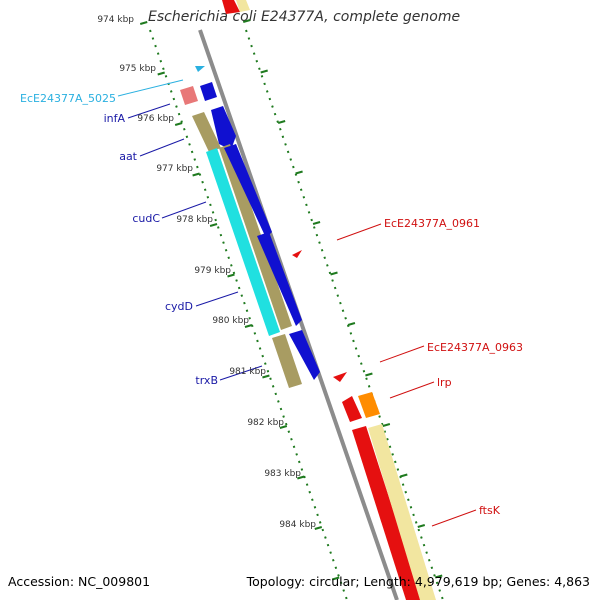 Image resolution: width=600 pixels, height=600 pixels. Describe the element at coordinates (184, 210) in the screenshot. I see `leader-cudc` at that location.